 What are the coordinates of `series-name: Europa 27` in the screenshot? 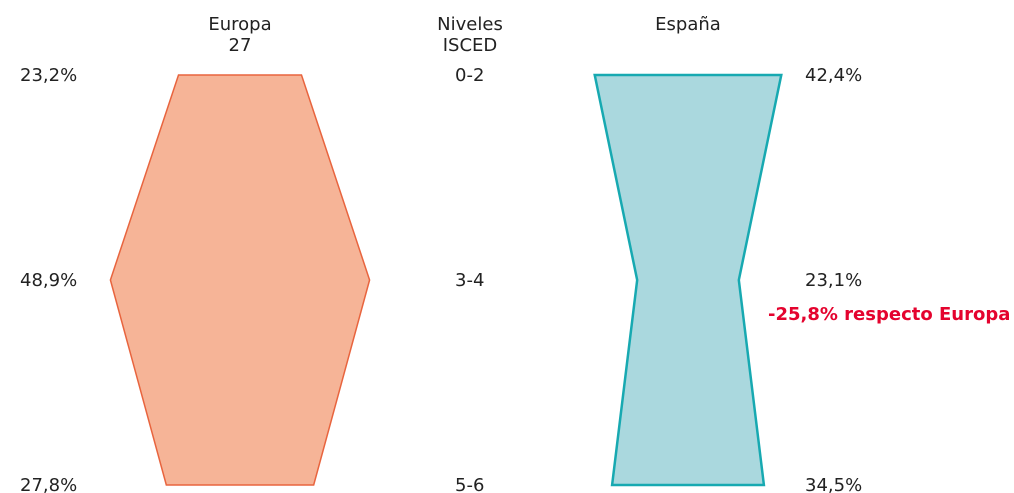 It's located at (240, 35).